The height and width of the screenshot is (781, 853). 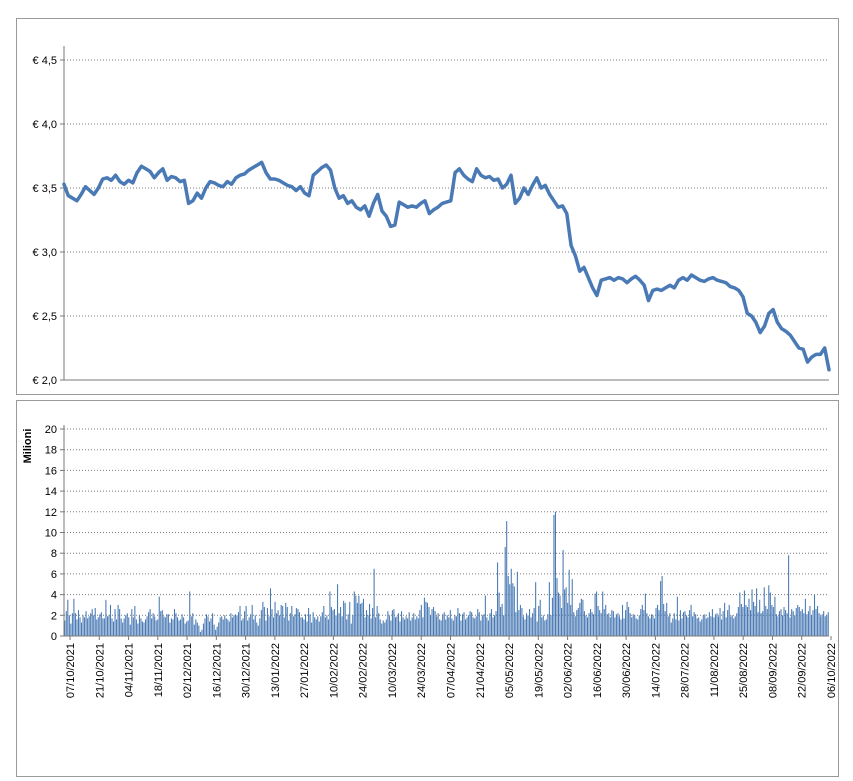 What do you see at coordinates (598, 670) in the screenshot?
I see `volume-x-tick-label: 16/06/2022` at bounding box center [598, 670].